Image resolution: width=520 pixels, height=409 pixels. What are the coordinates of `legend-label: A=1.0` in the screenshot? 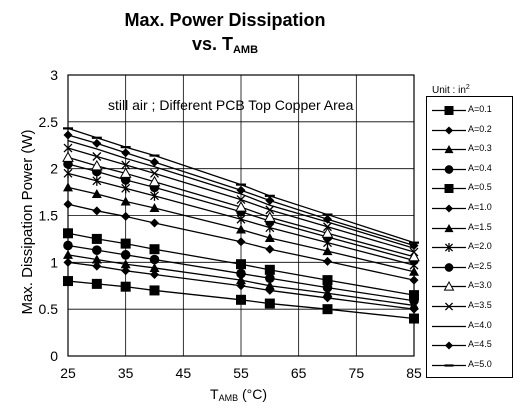 It's located at (480, 207).